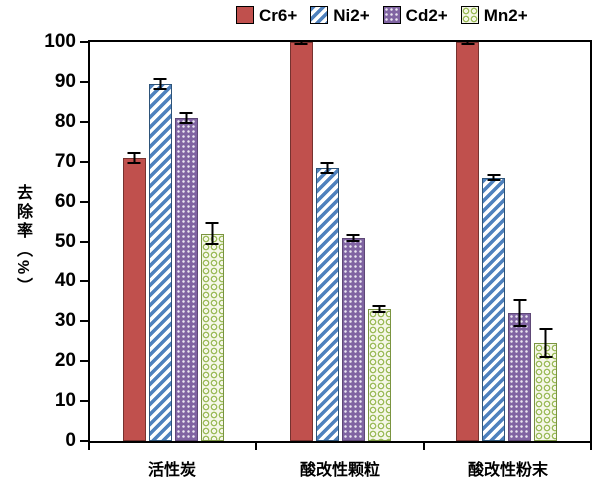 The height and width of the screenshot is (498, 600). I want to click on legend-item-mn2: Mn2+, so click(494, 15).